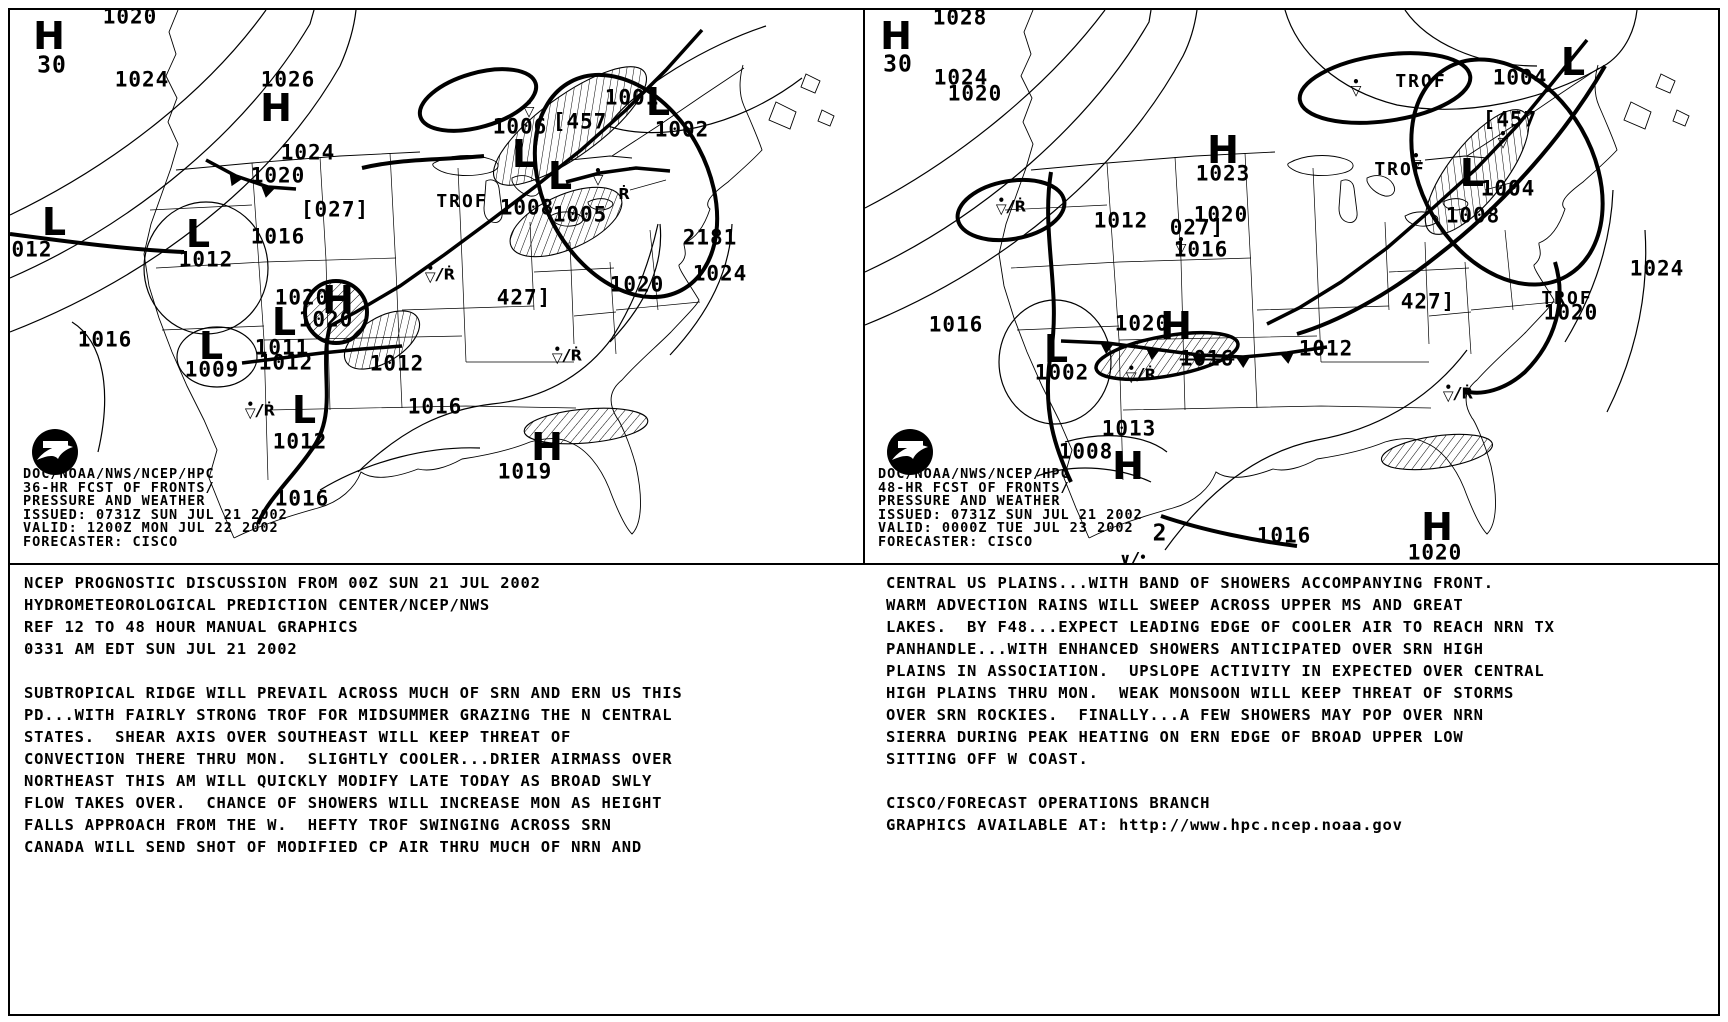  What do you see at coordinates (710, 237) in the screenshot?
I see `pressure-value-label: 2181` at bounding box center [710, 237].